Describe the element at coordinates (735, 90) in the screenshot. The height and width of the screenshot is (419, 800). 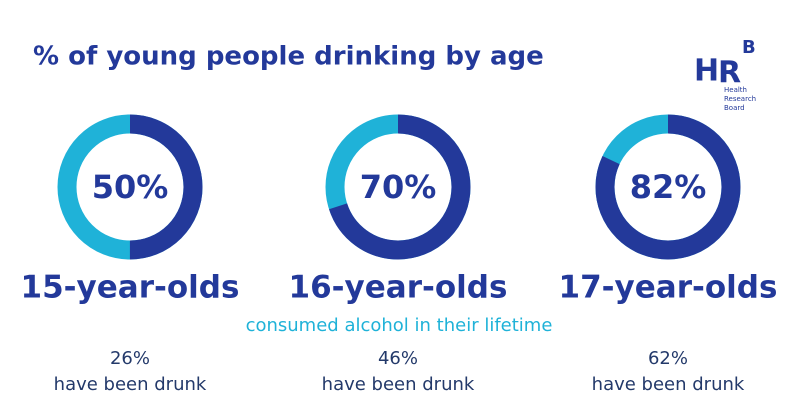
I see `logo-name: Health` at that location.